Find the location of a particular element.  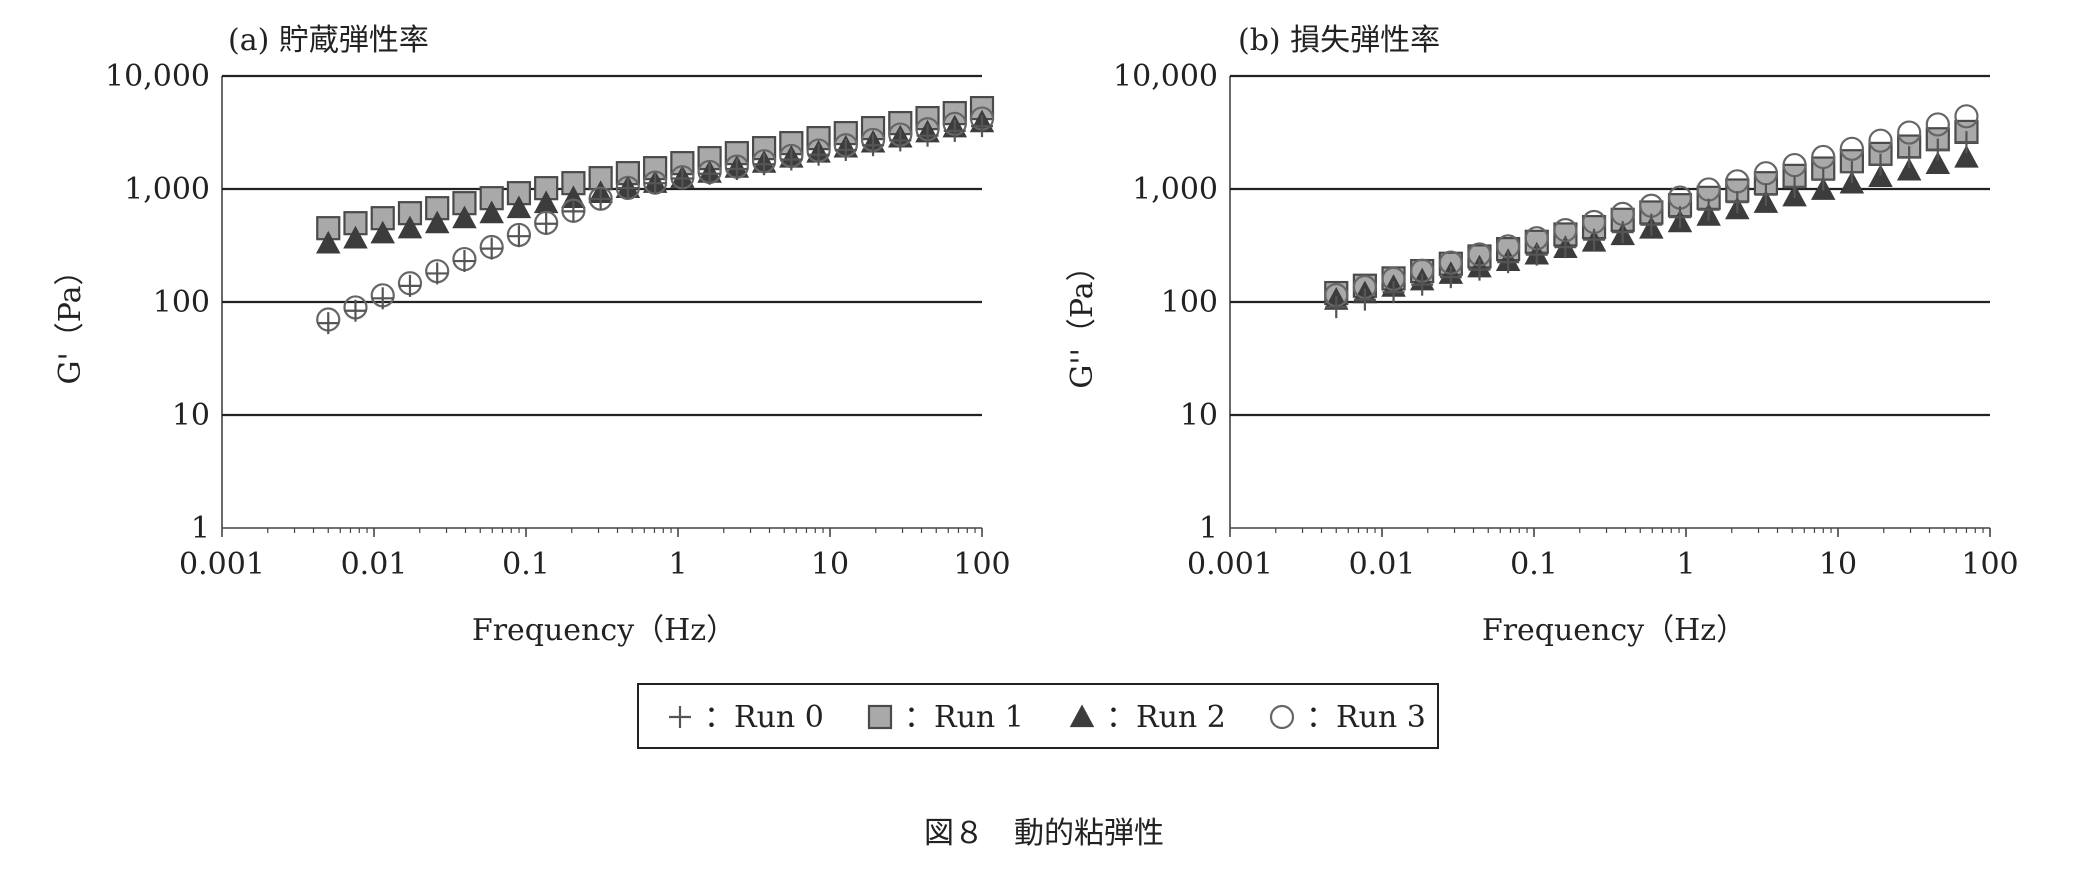

y-tick-label: 10 is located at coordinates (191, 415).